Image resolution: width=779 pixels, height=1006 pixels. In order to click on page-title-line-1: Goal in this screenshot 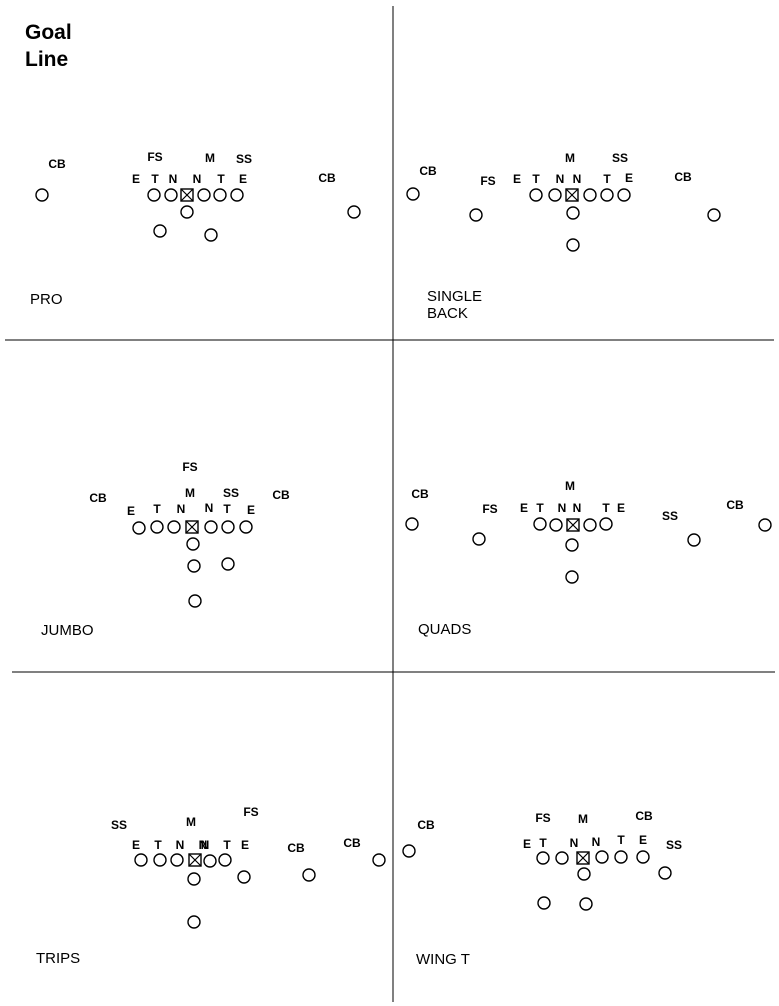, I will do `click(48, 32)`.